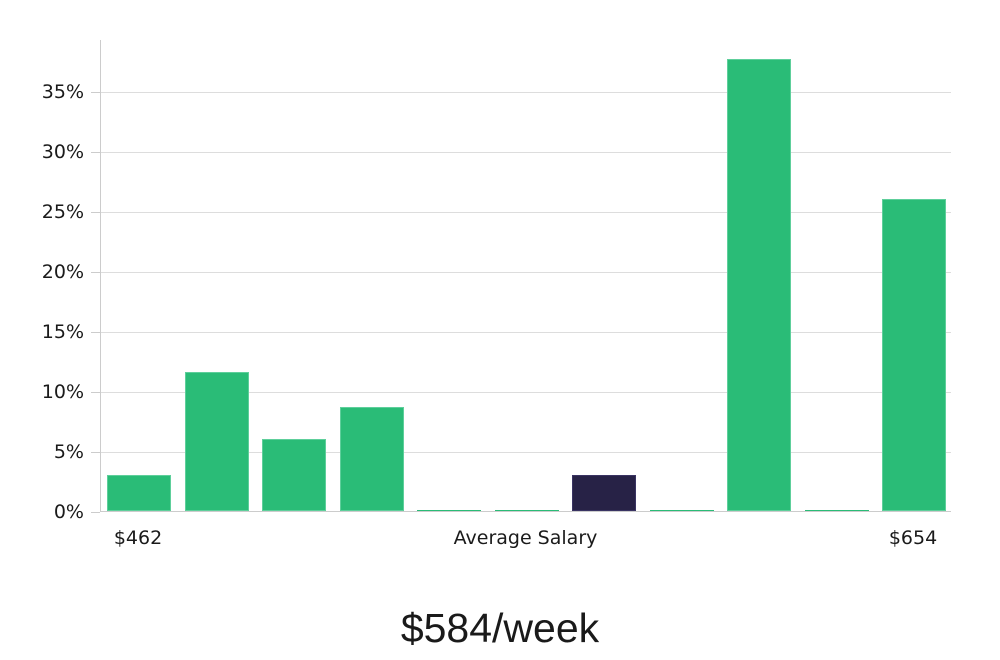 This screenshot has height=660, width=1000. I want to click on x-axis-line, so click(526, 511).